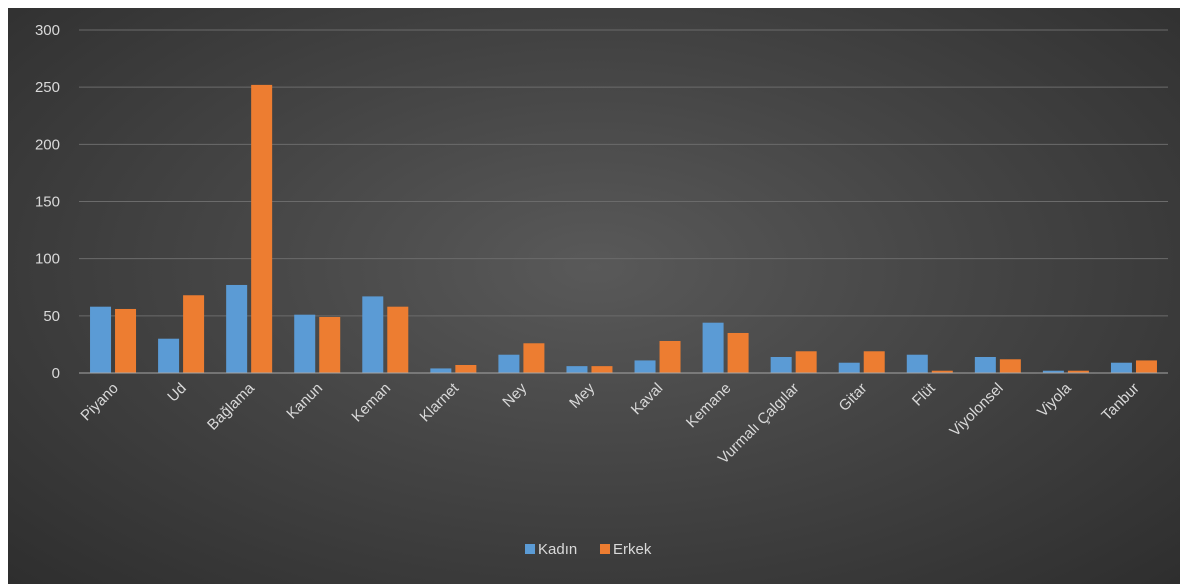  What do you see at coordinates (588, 549) in the screenshot?
I see `legend: Kadın Erkek` at bounding box center [588, 549].